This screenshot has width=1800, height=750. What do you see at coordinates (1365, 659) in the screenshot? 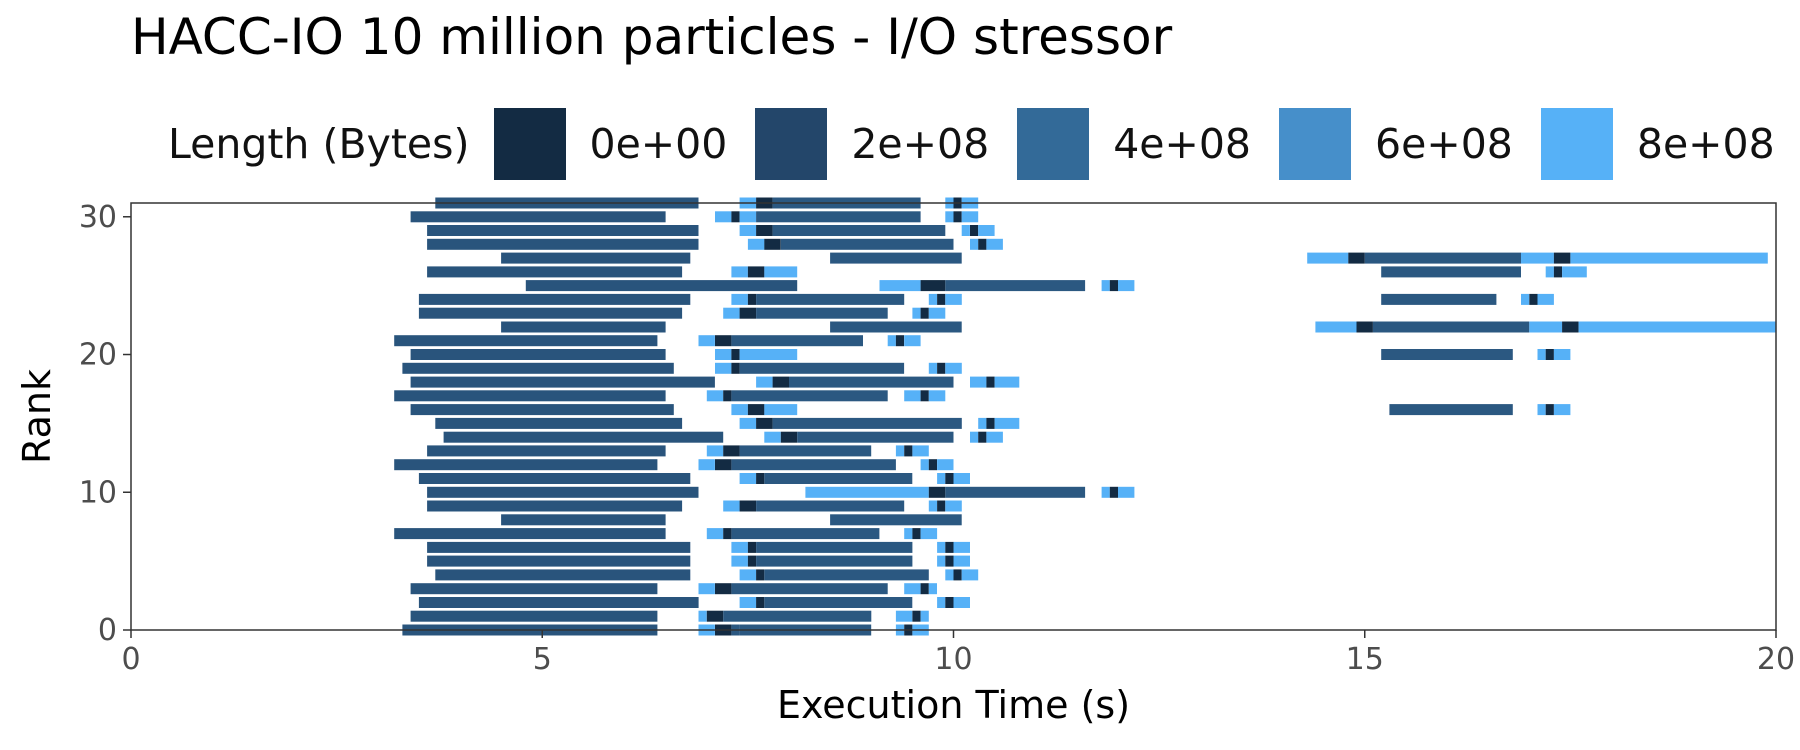
I see `x-tick-label: 15` at bounding box center [1365, 659].